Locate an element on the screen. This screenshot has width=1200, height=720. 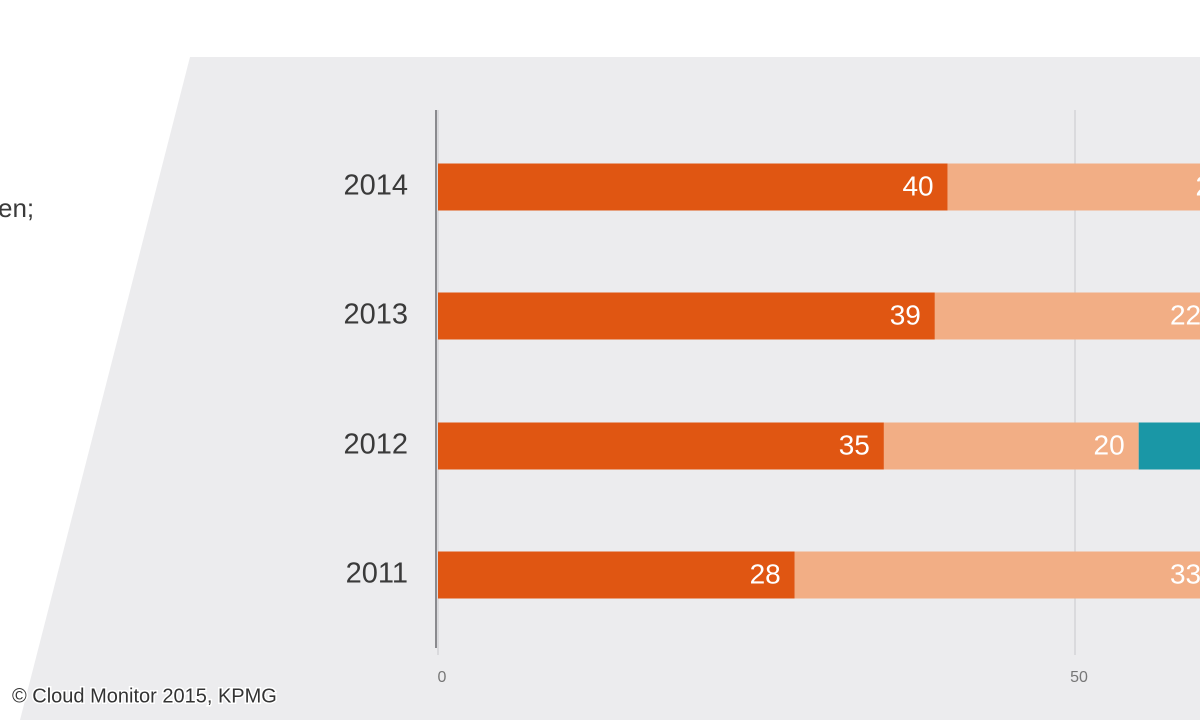
value-label: 39 is located at coordinates (905, 314).